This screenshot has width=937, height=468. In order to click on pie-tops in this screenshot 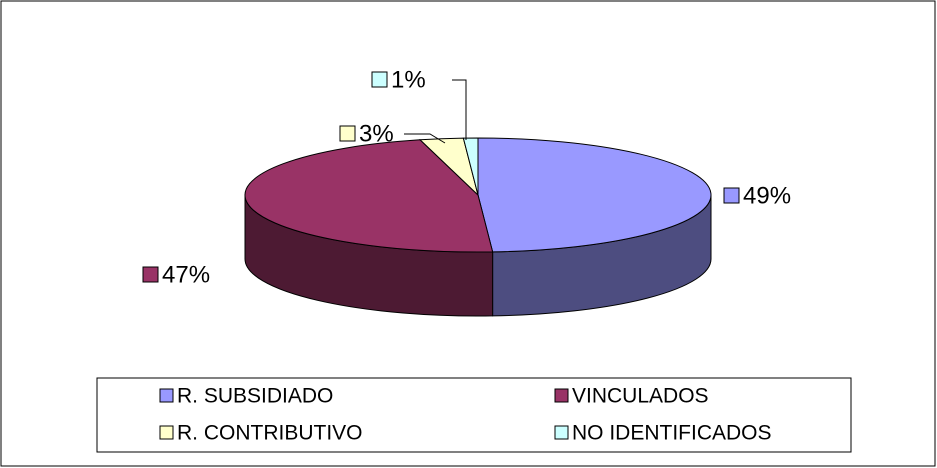, I will do `click(478, 195)`.